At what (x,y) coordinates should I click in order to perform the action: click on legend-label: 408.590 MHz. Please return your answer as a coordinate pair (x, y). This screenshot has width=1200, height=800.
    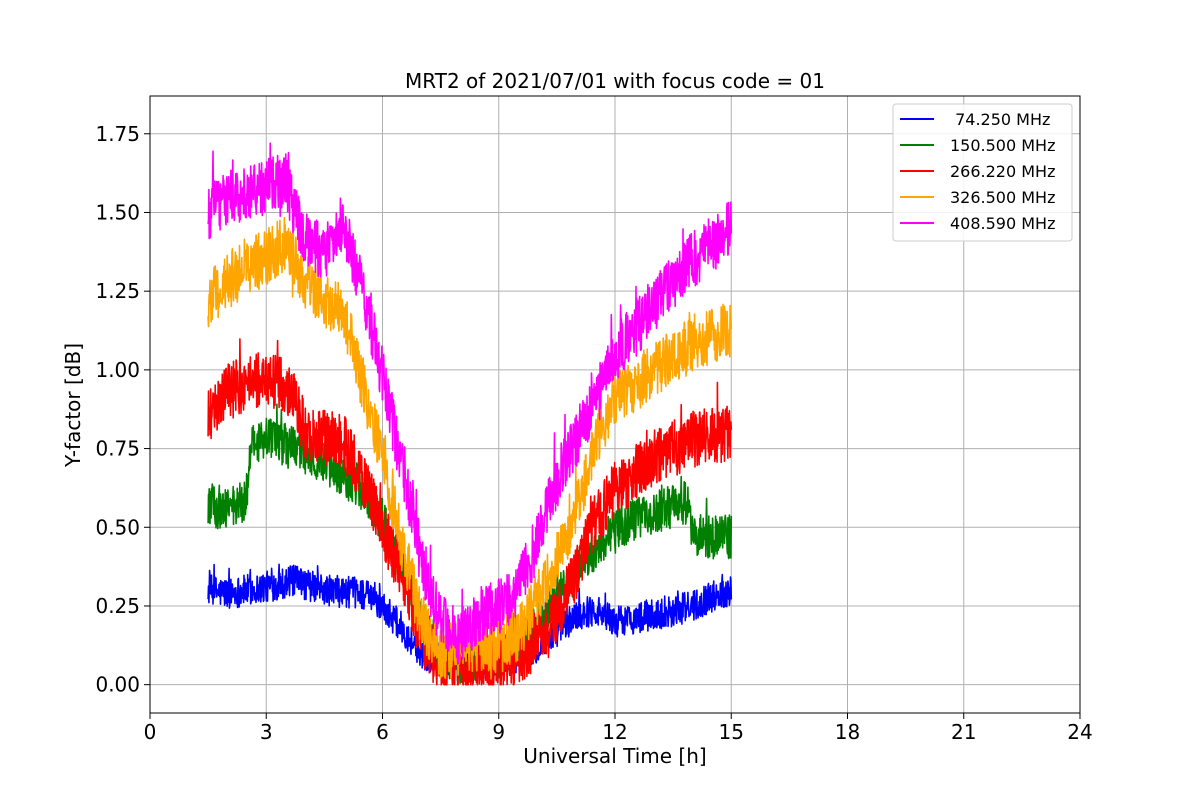
    Looking at the image, I should click on (1002, 223).